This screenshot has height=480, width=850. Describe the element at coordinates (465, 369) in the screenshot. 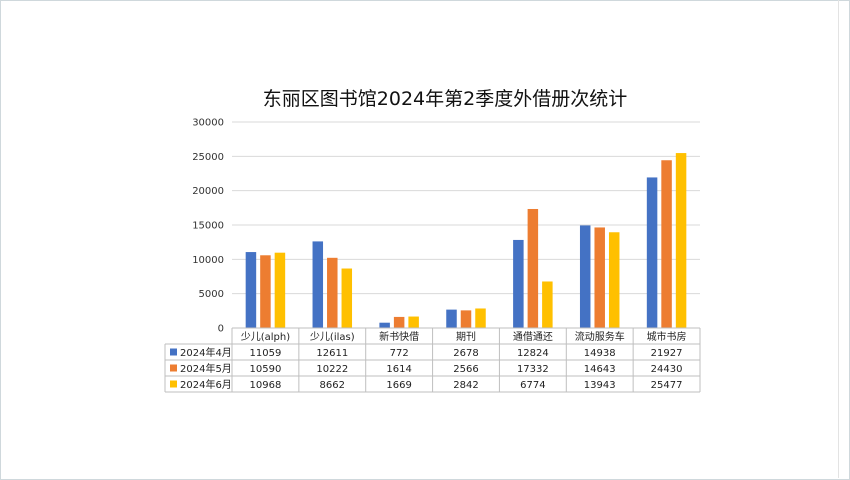

I see `data-cell: 2566` at that location.